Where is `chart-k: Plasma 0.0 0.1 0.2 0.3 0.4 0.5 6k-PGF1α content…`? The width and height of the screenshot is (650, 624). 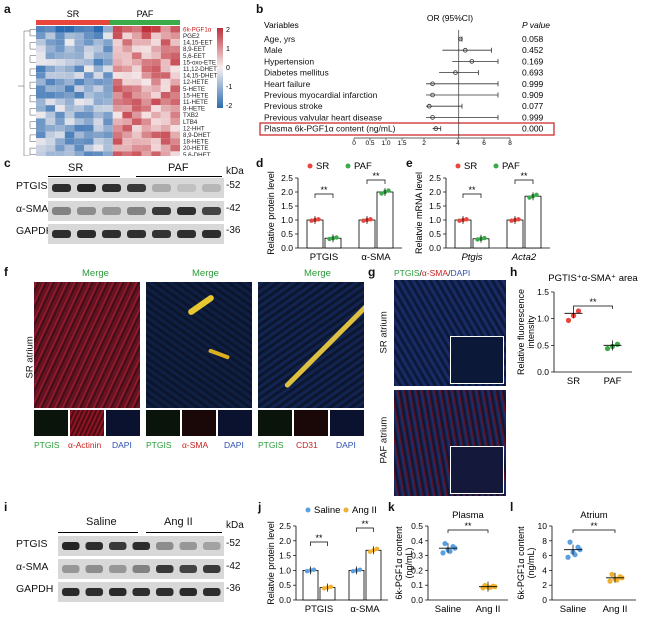
chart-k: Plasma 0.0 0.1 0.2 0.3 0.4 0.5 6k-PGF1α content… is located at coordinates (451, 562).